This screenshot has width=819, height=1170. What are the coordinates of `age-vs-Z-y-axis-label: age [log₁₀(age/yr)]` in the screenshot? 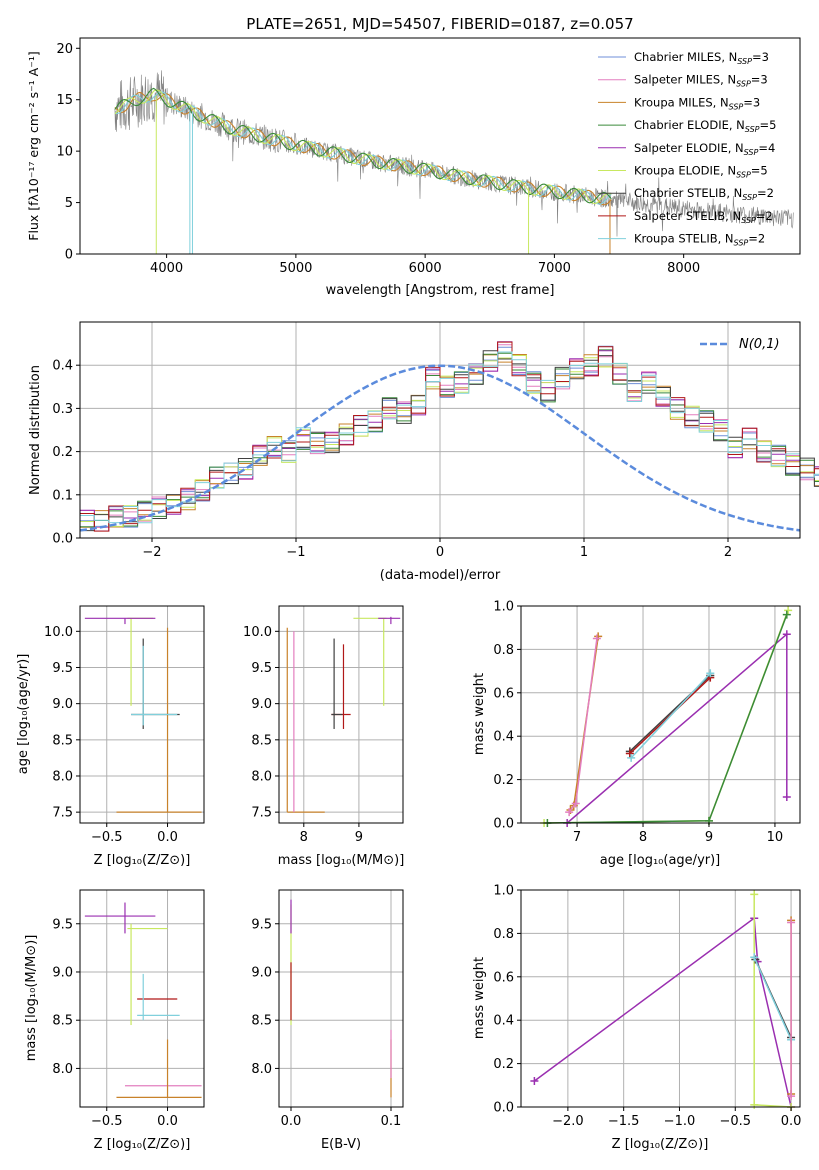 It's located at (23, 714).